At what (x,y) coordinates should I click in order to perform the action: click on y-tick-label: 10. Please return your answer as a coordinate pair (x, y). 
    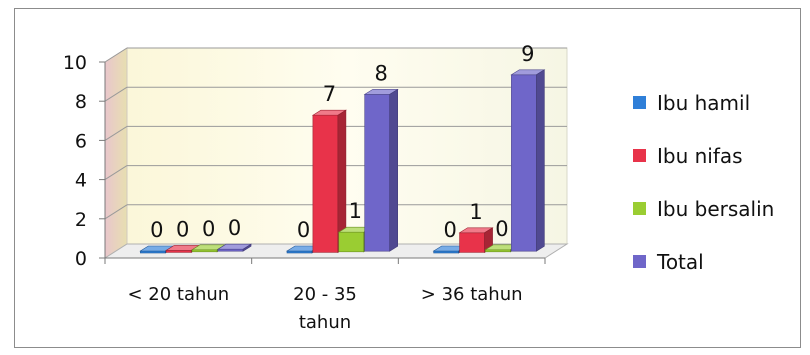
    Looking at the image, I should click on (75, 63).